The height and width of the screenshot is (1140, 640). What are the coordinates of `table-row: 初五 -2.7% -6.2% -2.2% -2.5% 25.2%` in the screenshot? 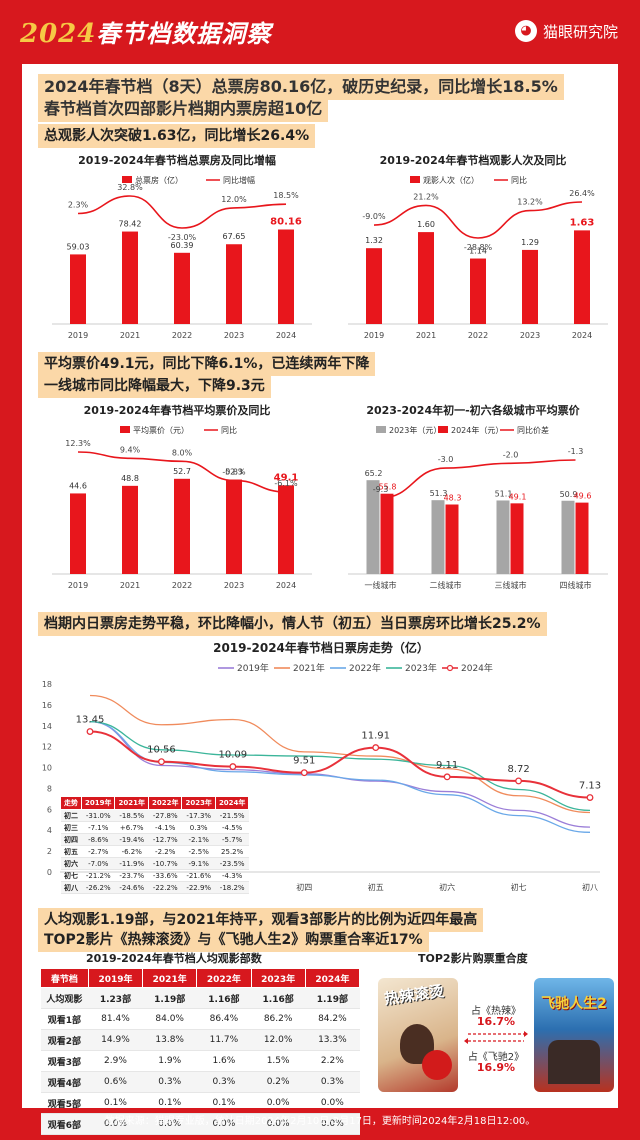 It's located at (154, 851).